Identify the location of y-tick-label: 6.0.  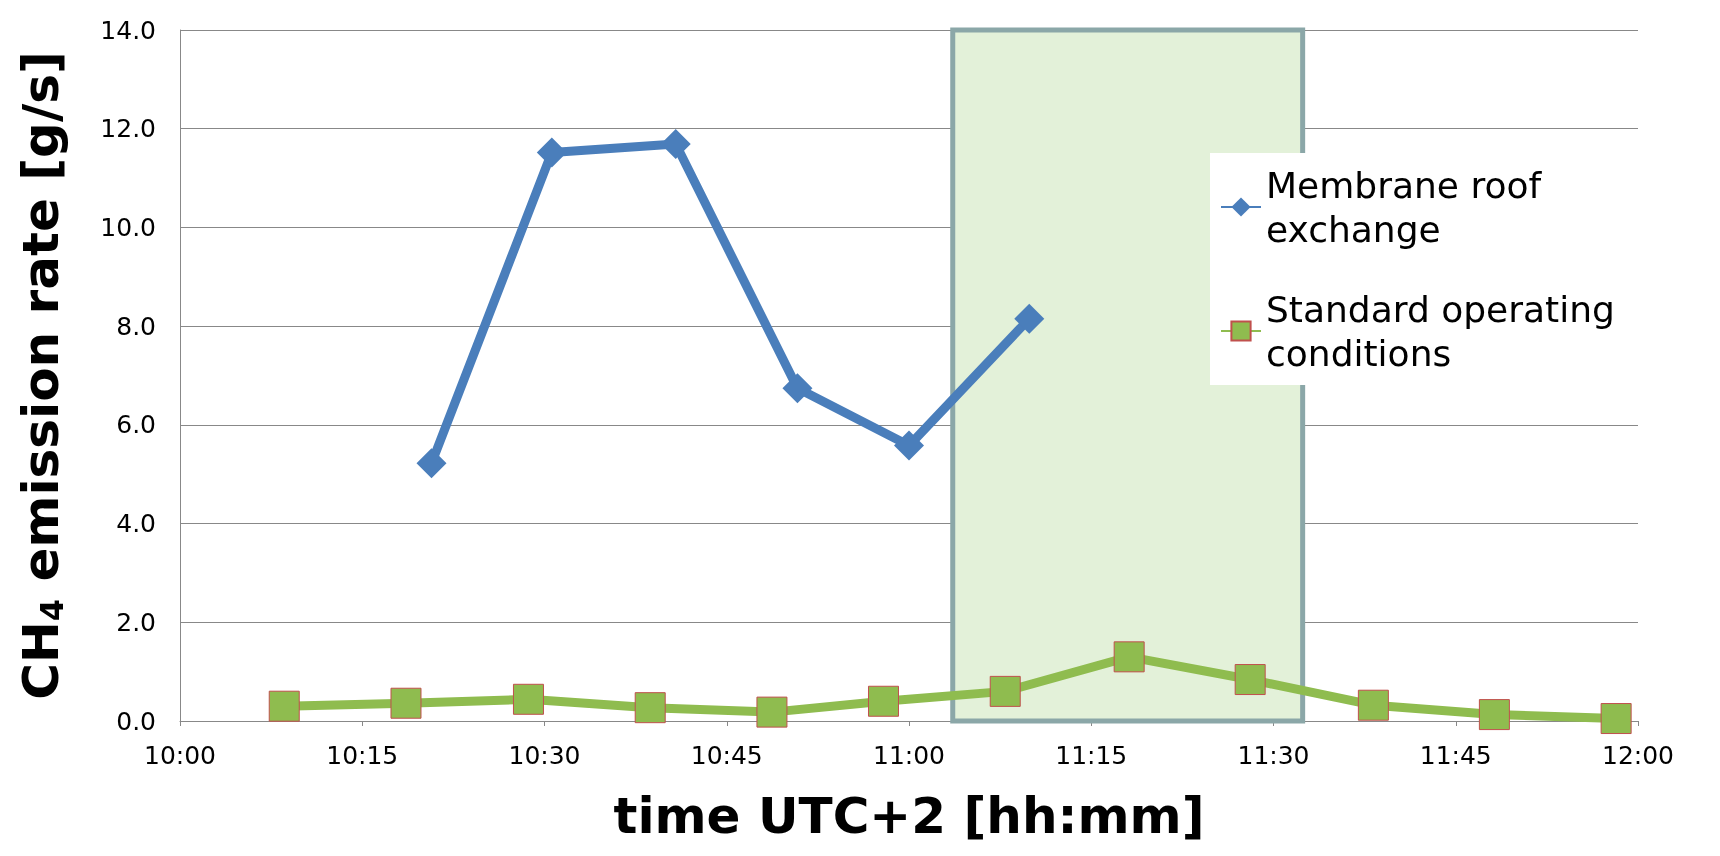
(136, 425).